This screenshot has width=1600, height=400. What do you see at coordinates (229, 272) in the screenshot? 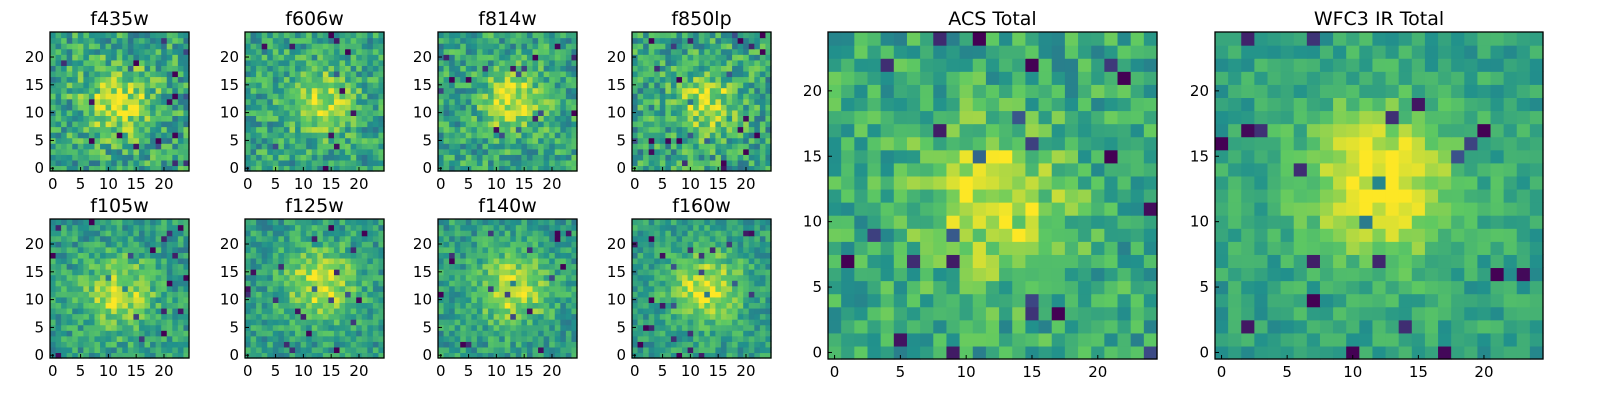
I see `y-tick-label: 15` at bounding box center [229, 272].